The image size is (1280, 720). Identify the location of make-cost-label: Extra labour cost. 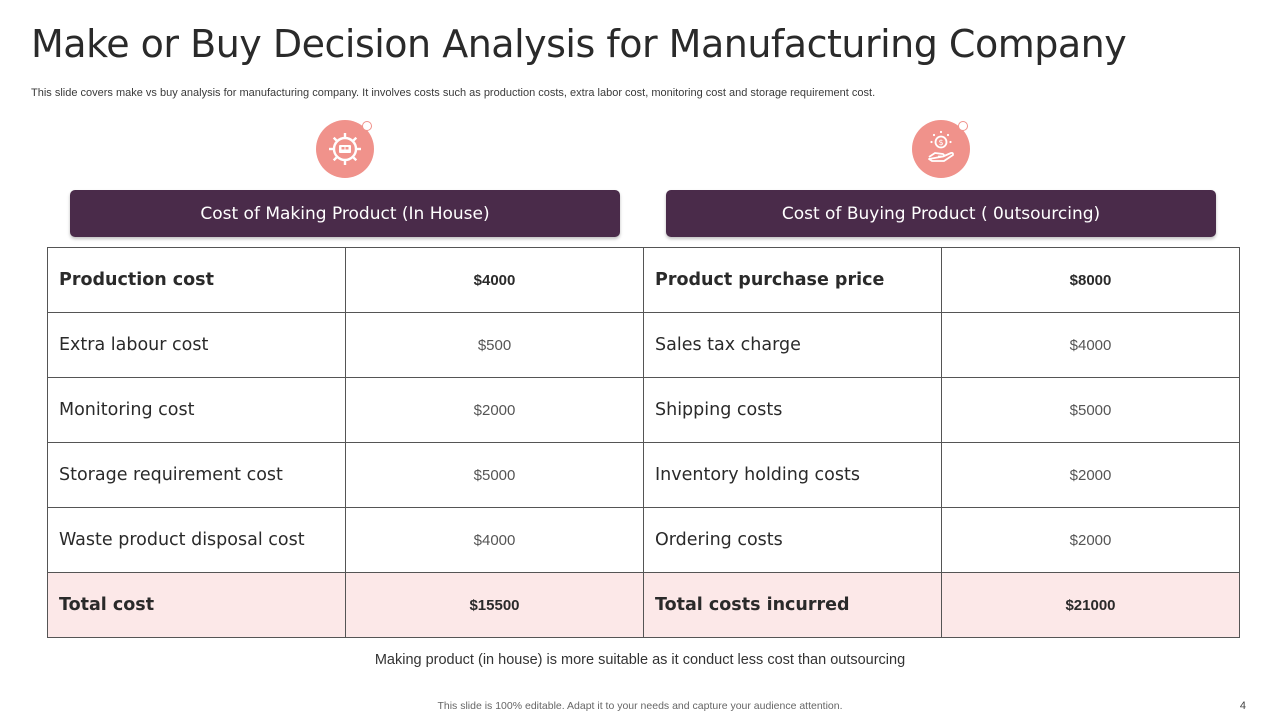
(196, 345).